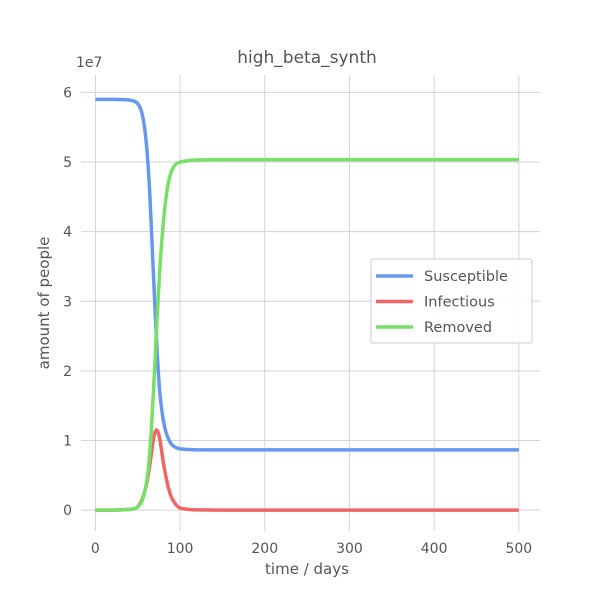  What do you see at coordinates (95, 549) in the screenshot?
I see `x-tick-label-0: 0` at bounding box center [95, 549].